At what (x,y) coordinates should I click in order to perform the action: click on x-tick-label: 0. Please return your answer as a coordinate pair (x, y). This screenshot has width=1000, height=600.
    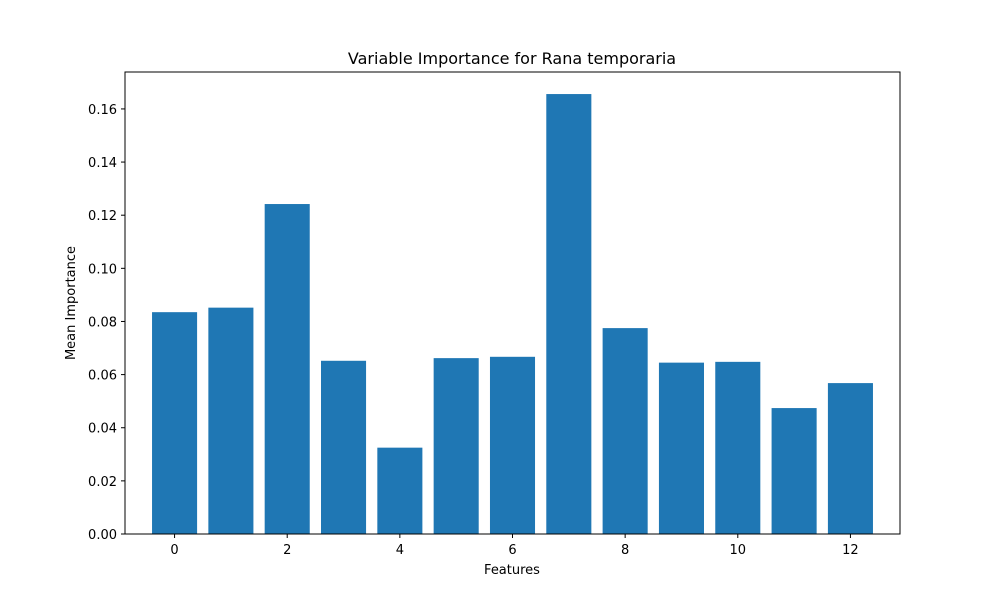
    Looking at the image, I should click on (174, 550).